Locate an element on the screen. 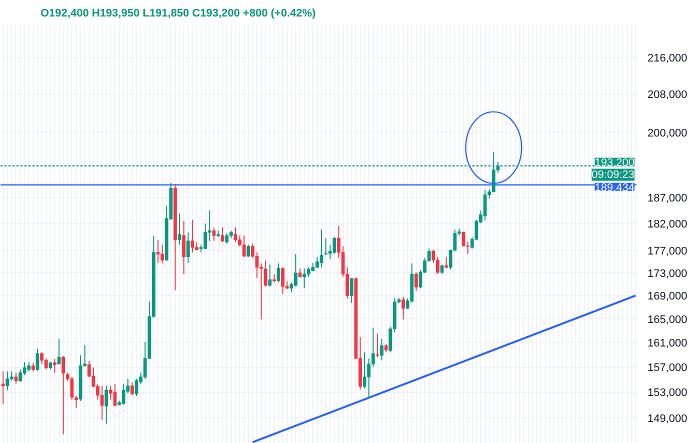  y-tick-label: 169,000 is located at coordinates (668, 296).